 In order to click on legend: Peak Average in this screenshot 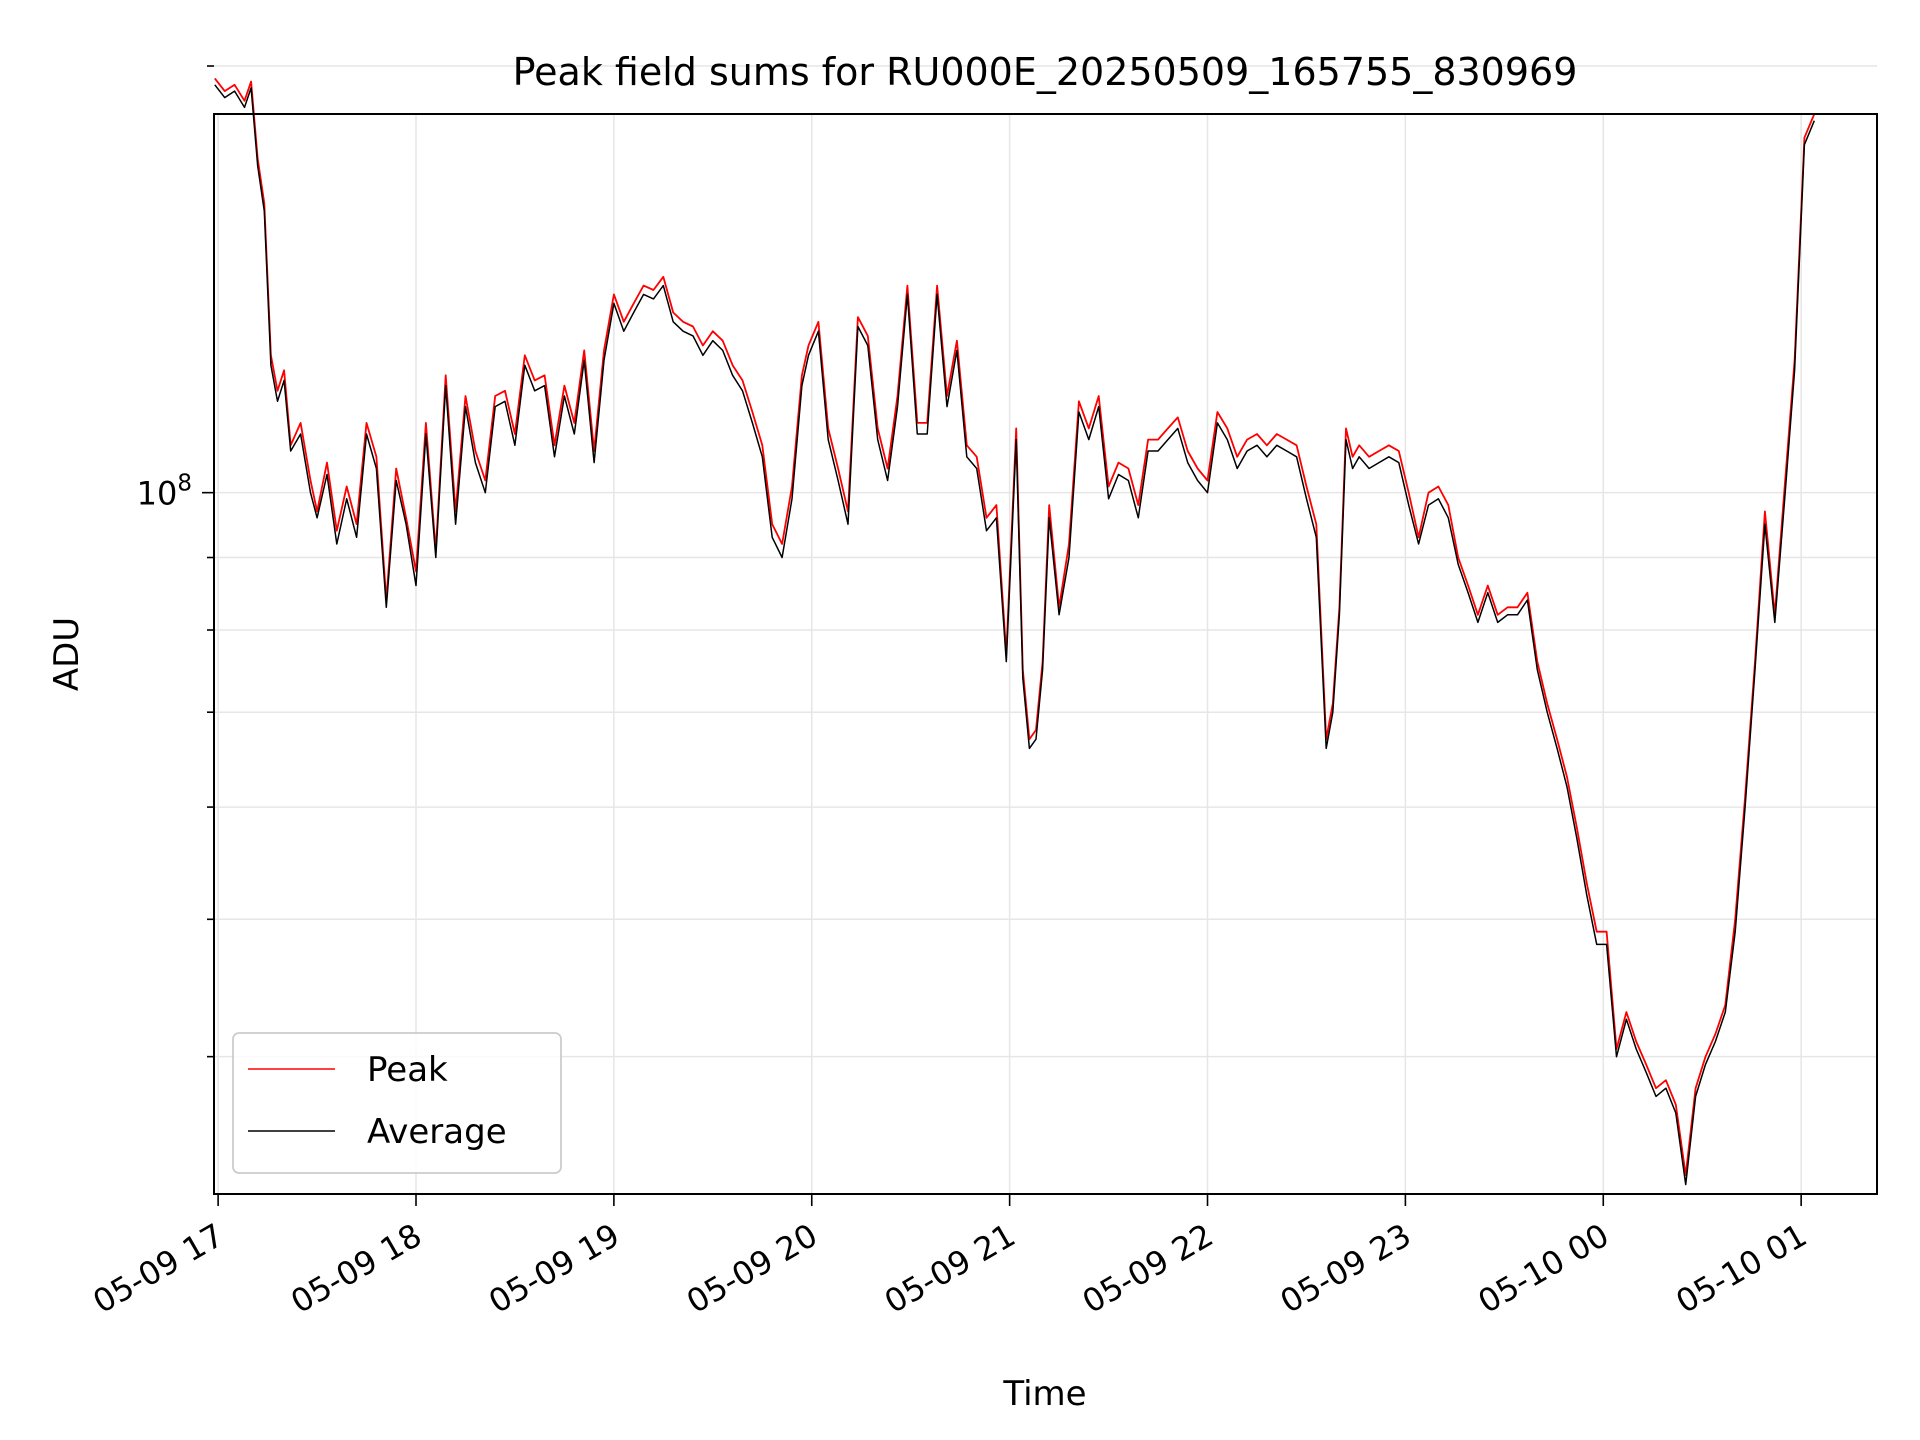, I will do `click(397, 1103)`.